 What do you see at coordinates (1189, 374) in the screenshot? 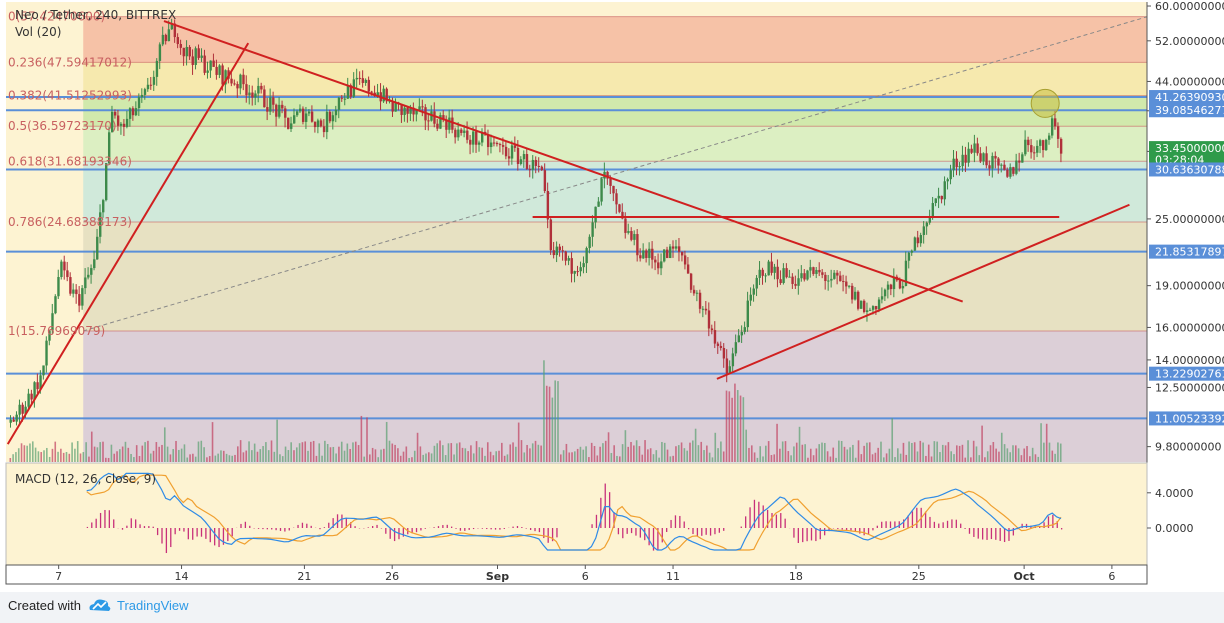
I see `price-tag-label: 13.22902761` at bounding box center [1189, 374].